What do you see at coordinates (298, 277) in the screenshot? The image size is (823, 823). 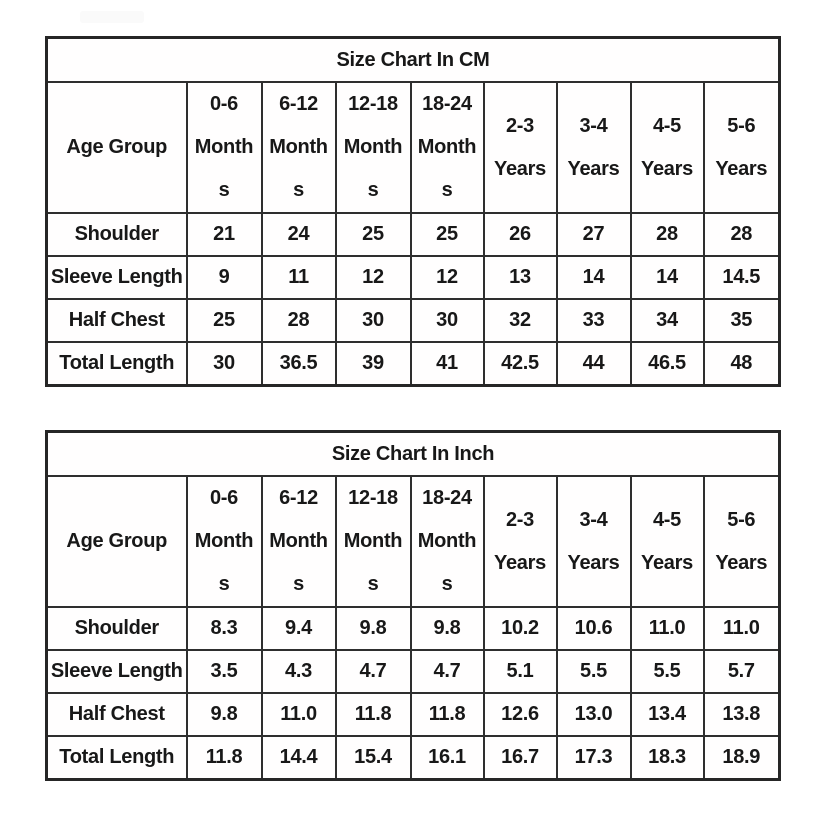 I see `value-cell: 11` at bounding box center [298, 277].